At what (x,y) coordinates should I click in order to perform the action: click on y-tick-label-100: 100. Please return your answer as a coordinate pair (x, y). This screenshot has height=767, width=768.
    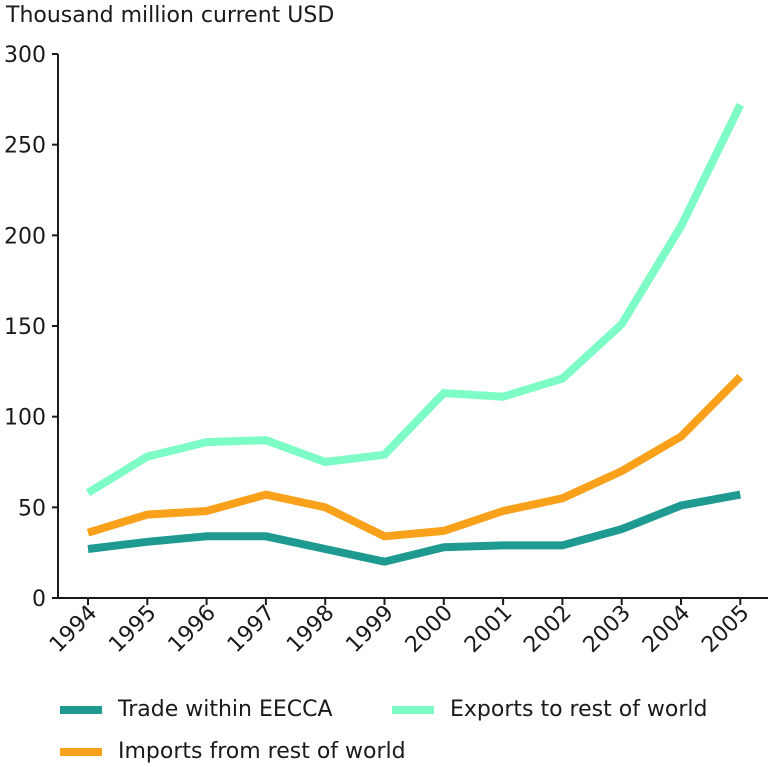
    Looking at the image, I should click on (25, 418).